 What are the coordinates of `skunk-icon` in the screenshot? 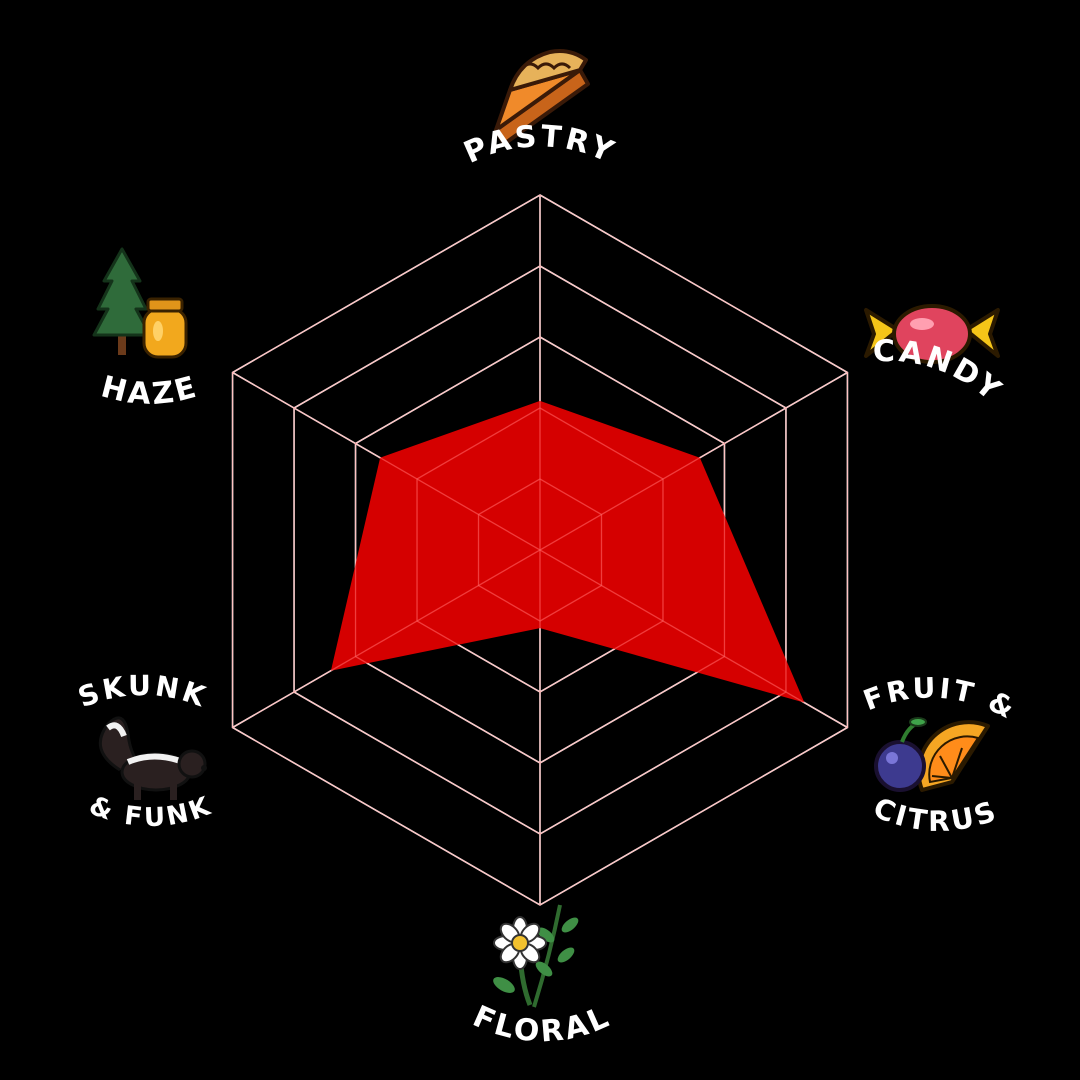 It's located at (152, 758).